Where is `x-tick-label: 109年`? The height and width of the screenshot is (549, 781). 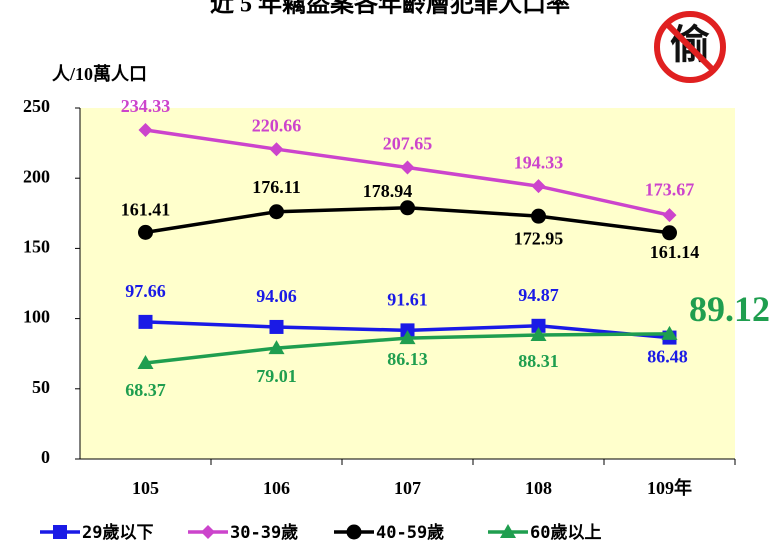 x-tick-label: 109年 is located at coordinates (669, 487).